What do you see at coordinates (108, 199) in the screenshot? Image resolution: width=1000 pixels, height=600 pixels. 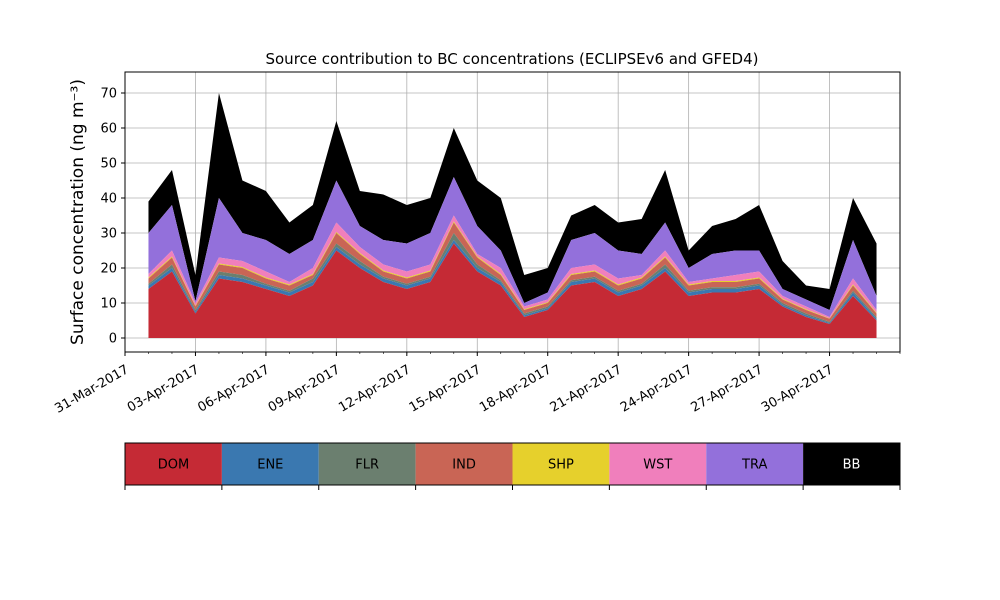 I see `y-tick-label: 40` at bounding box center [108, 199].